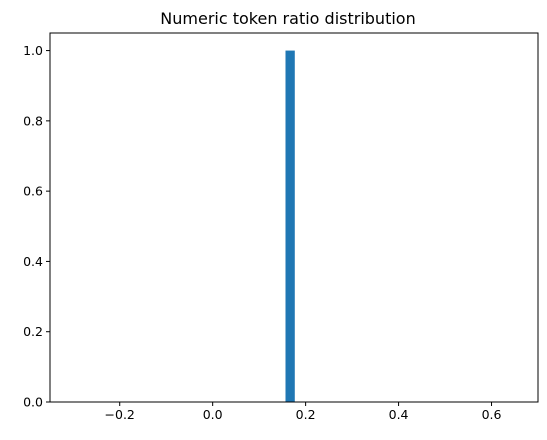  I want to click on y-axis: 0.0 0.2 0.4 0.6 0.8 1.0, so click(36, 226).